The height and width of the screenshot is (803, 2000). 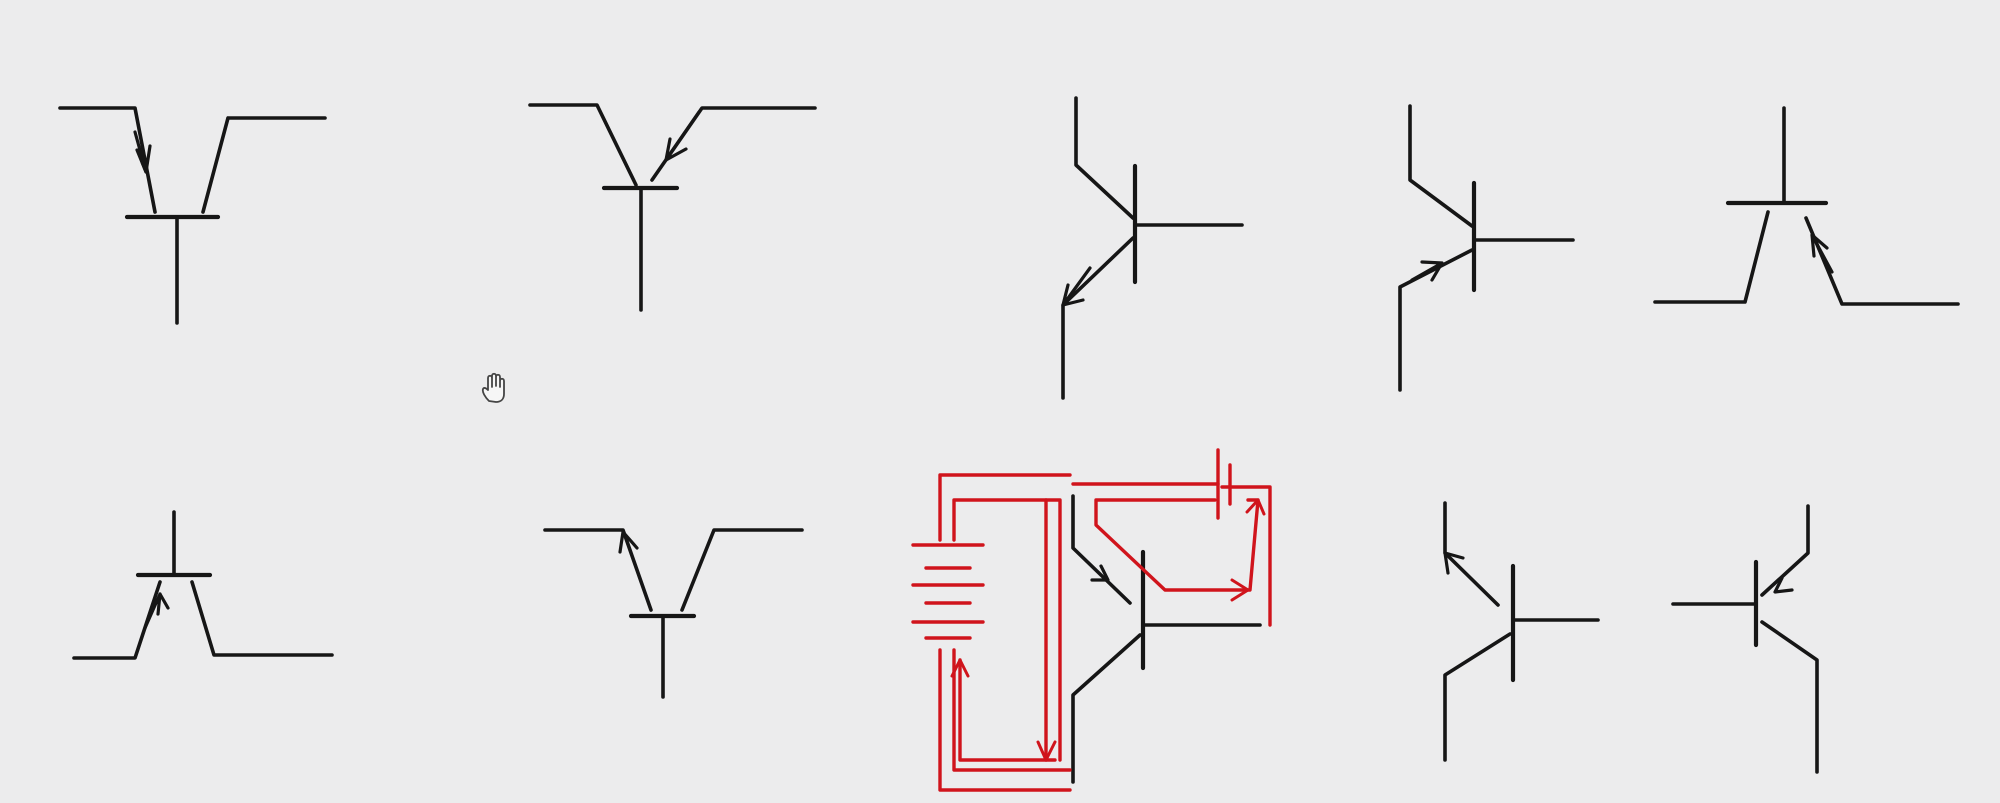 I want to click on current-path-overlay, so click(x=1091, y=620).